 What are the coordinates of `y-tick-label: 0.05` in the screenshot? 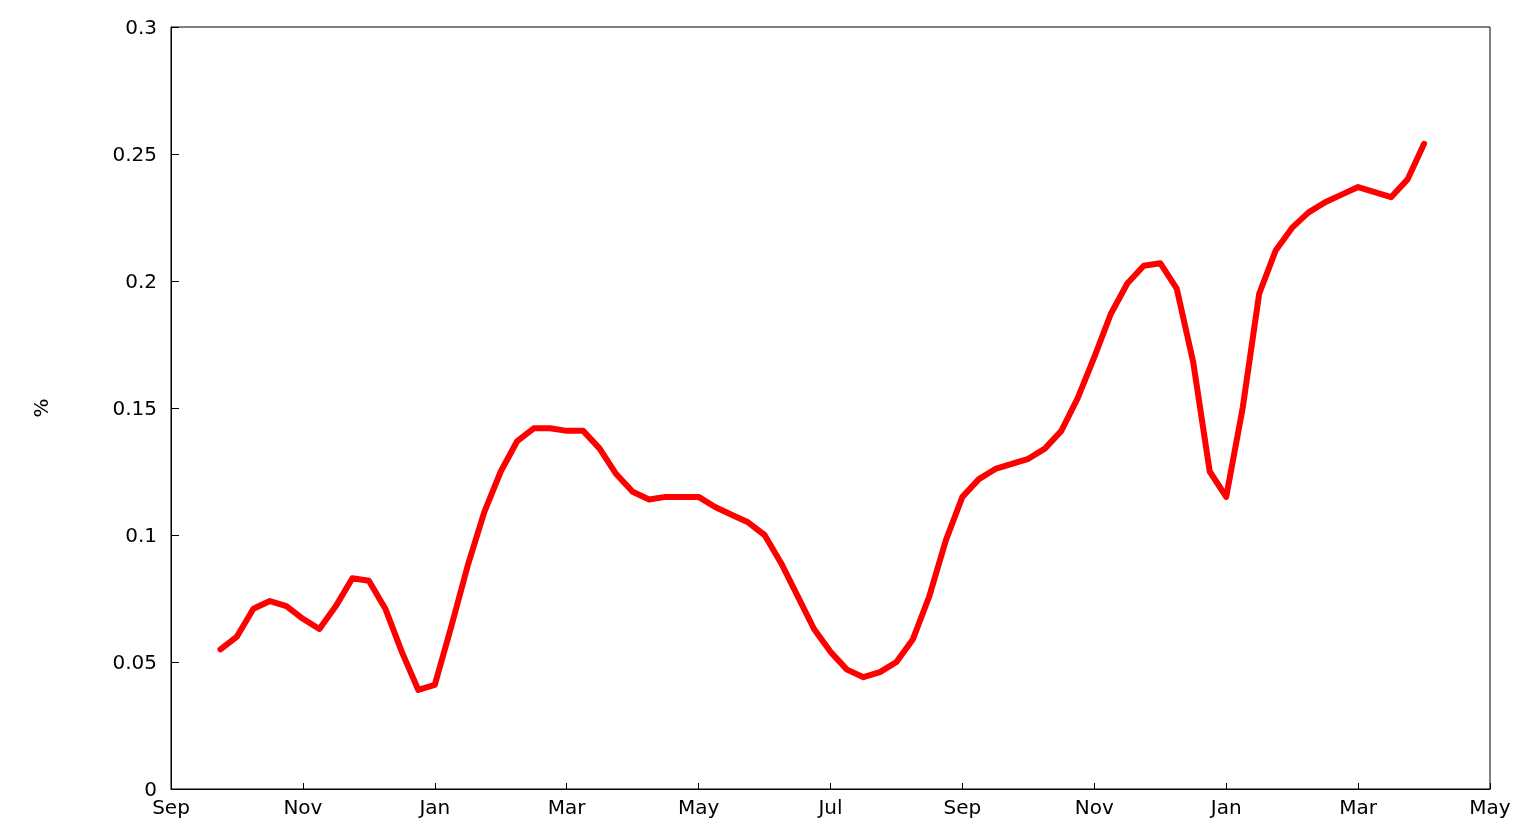 It's located at (134, 662).